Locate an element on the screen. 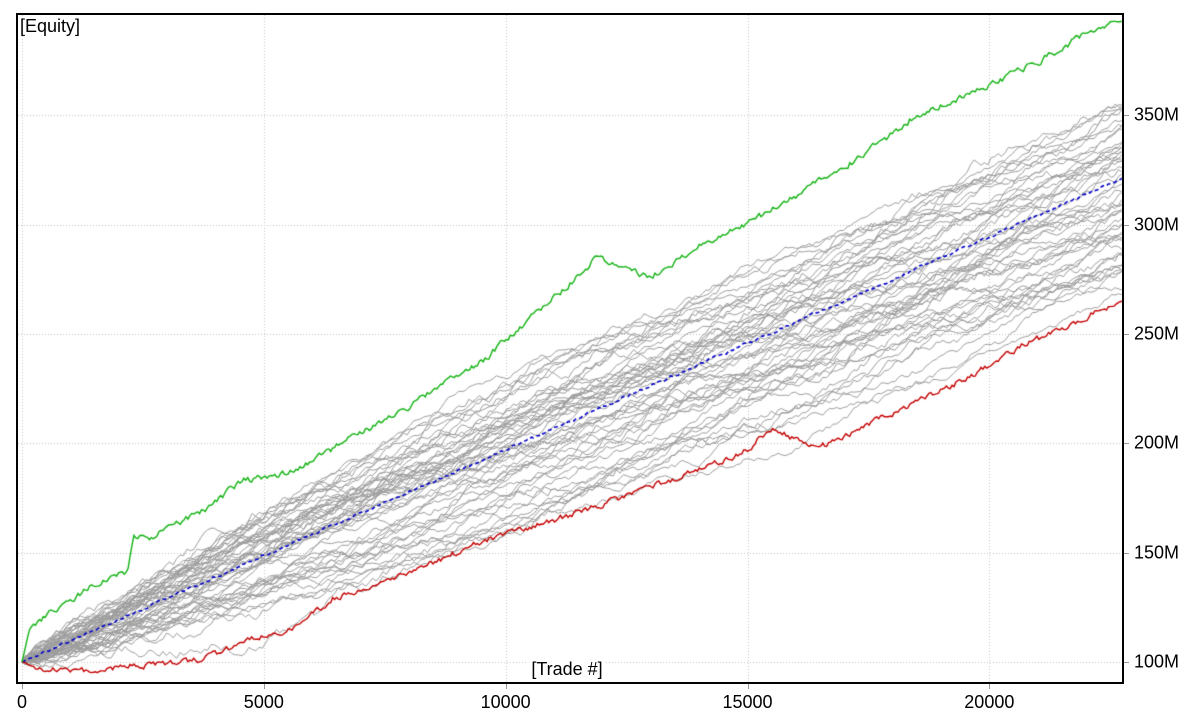 The height and width of the screenshot is (720, 1200). x-tick-label-10000: 10000 is located at coordinates (505, 702).